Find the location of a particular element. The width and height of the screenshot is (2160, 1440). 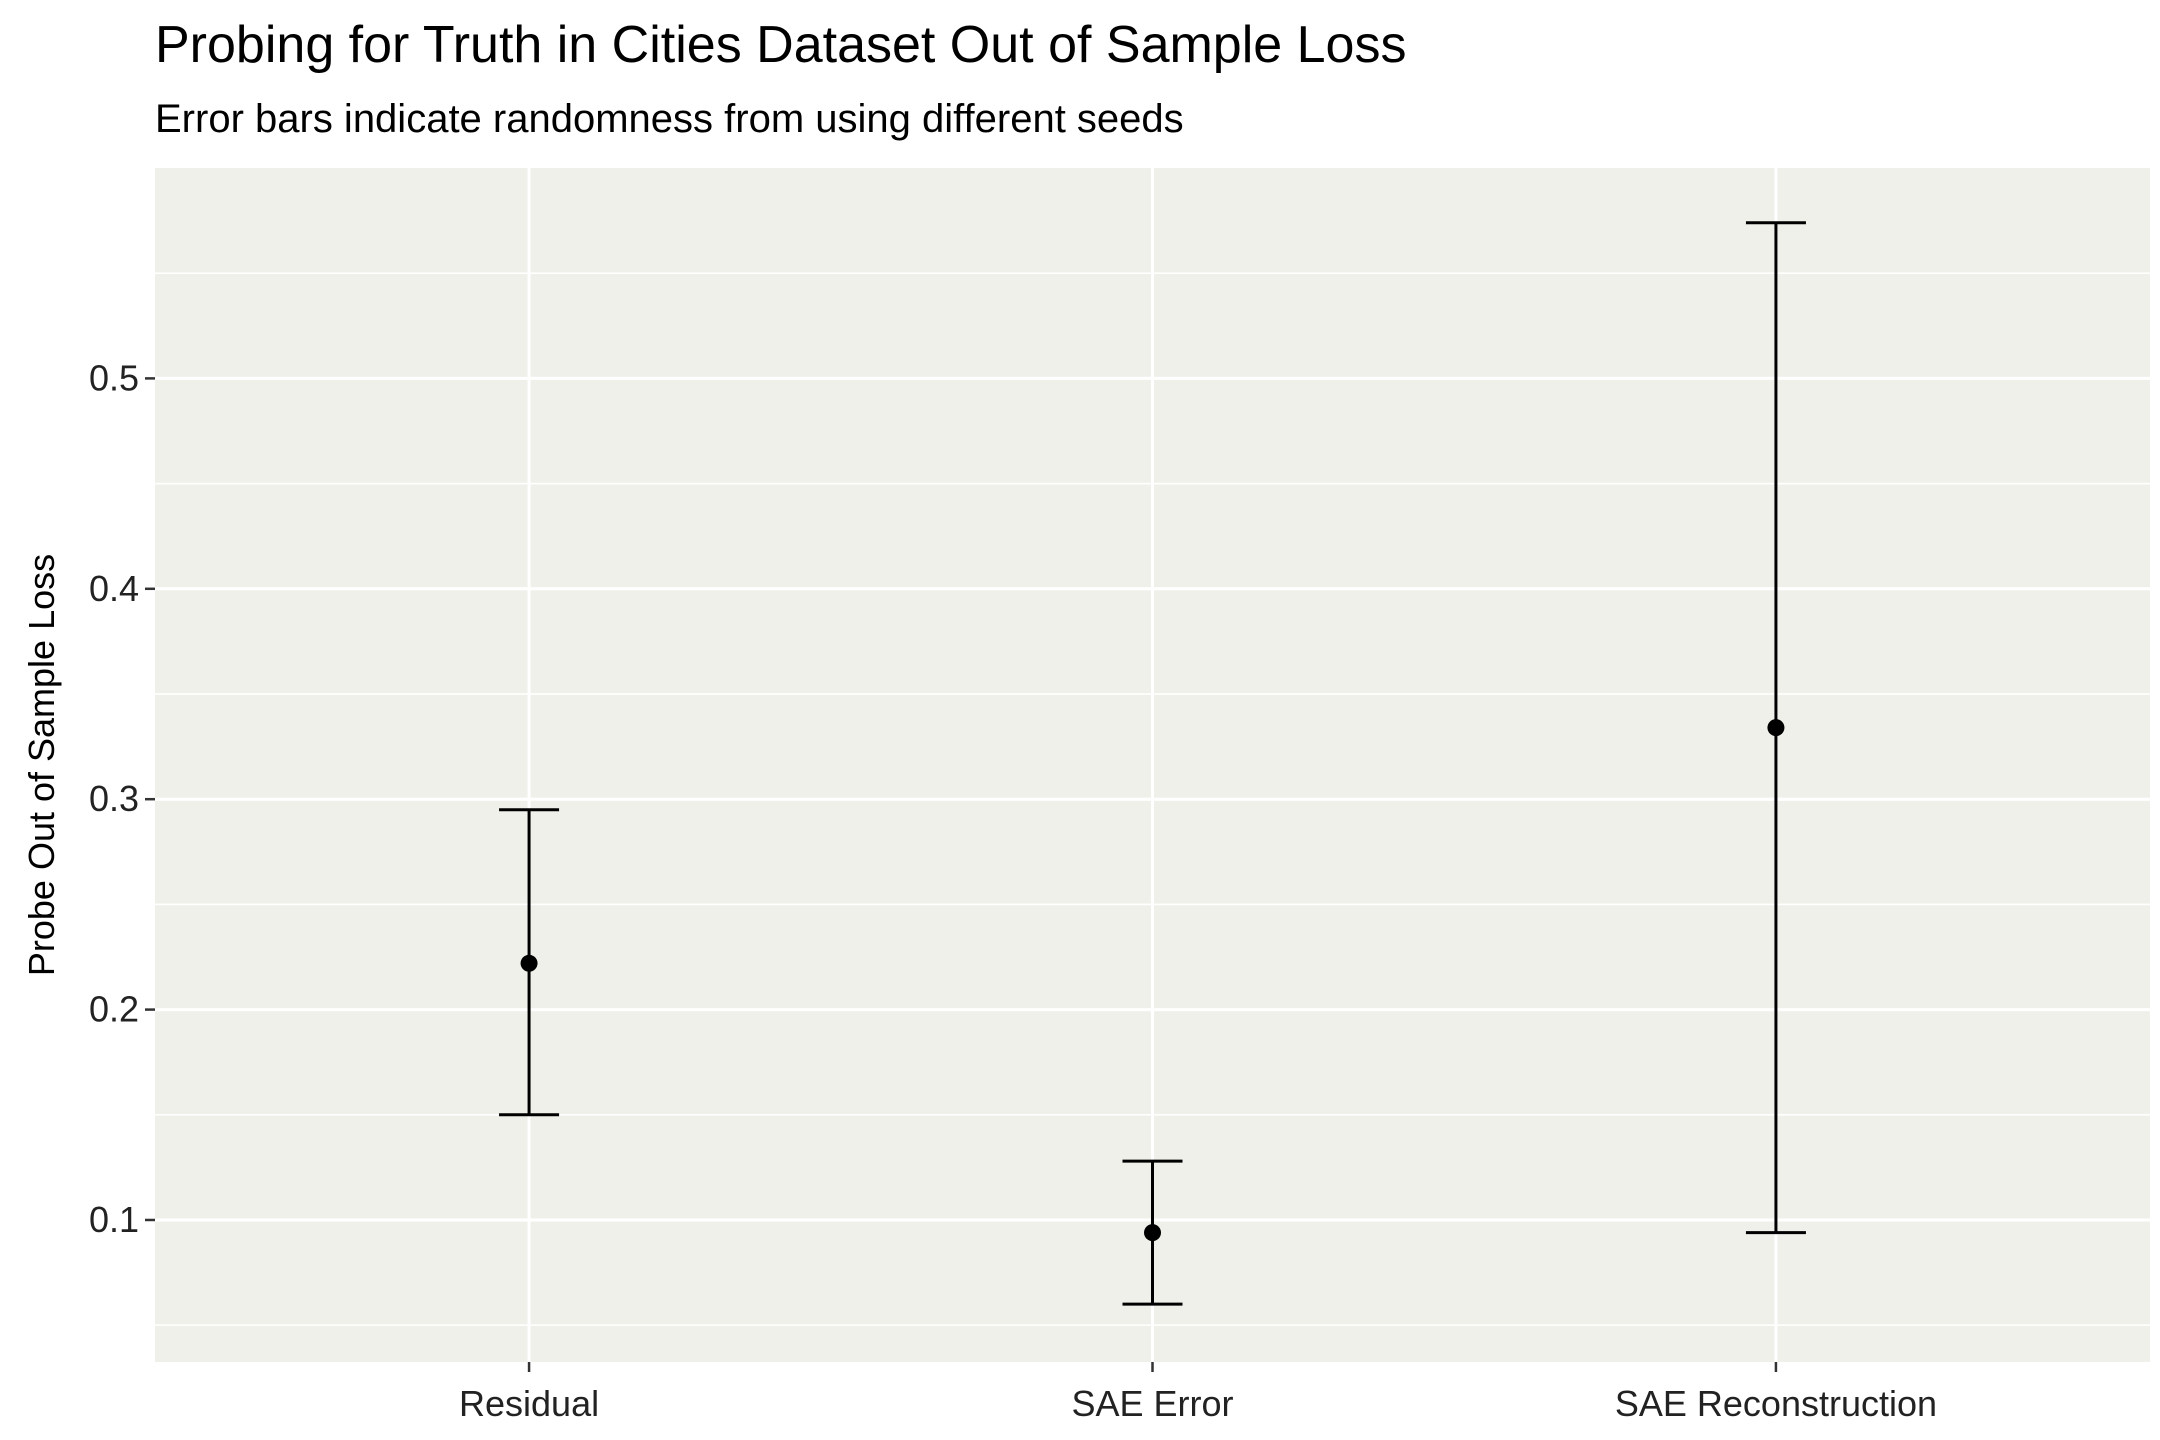

x-tick-label: SAE Error is located at coordinates (1152, 1403).